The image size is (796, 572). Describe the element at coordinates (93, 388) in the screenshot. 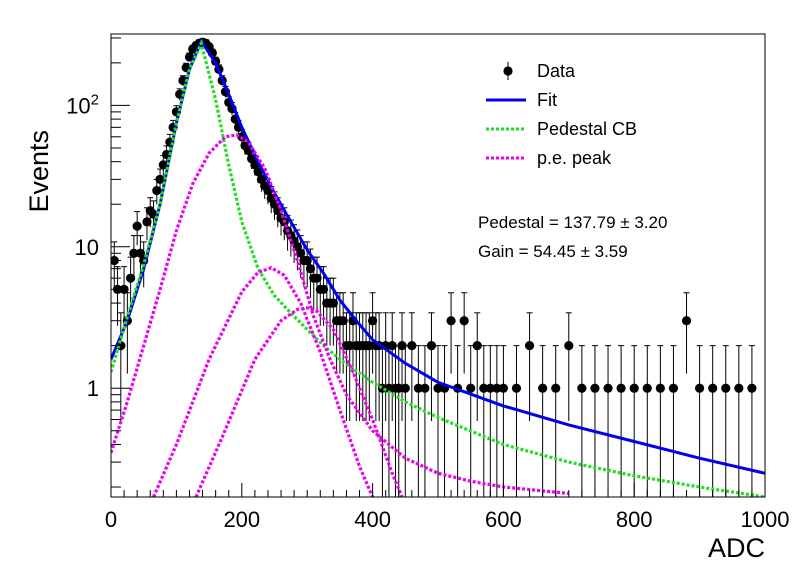

I see `y-tick-label: 1` at that location.